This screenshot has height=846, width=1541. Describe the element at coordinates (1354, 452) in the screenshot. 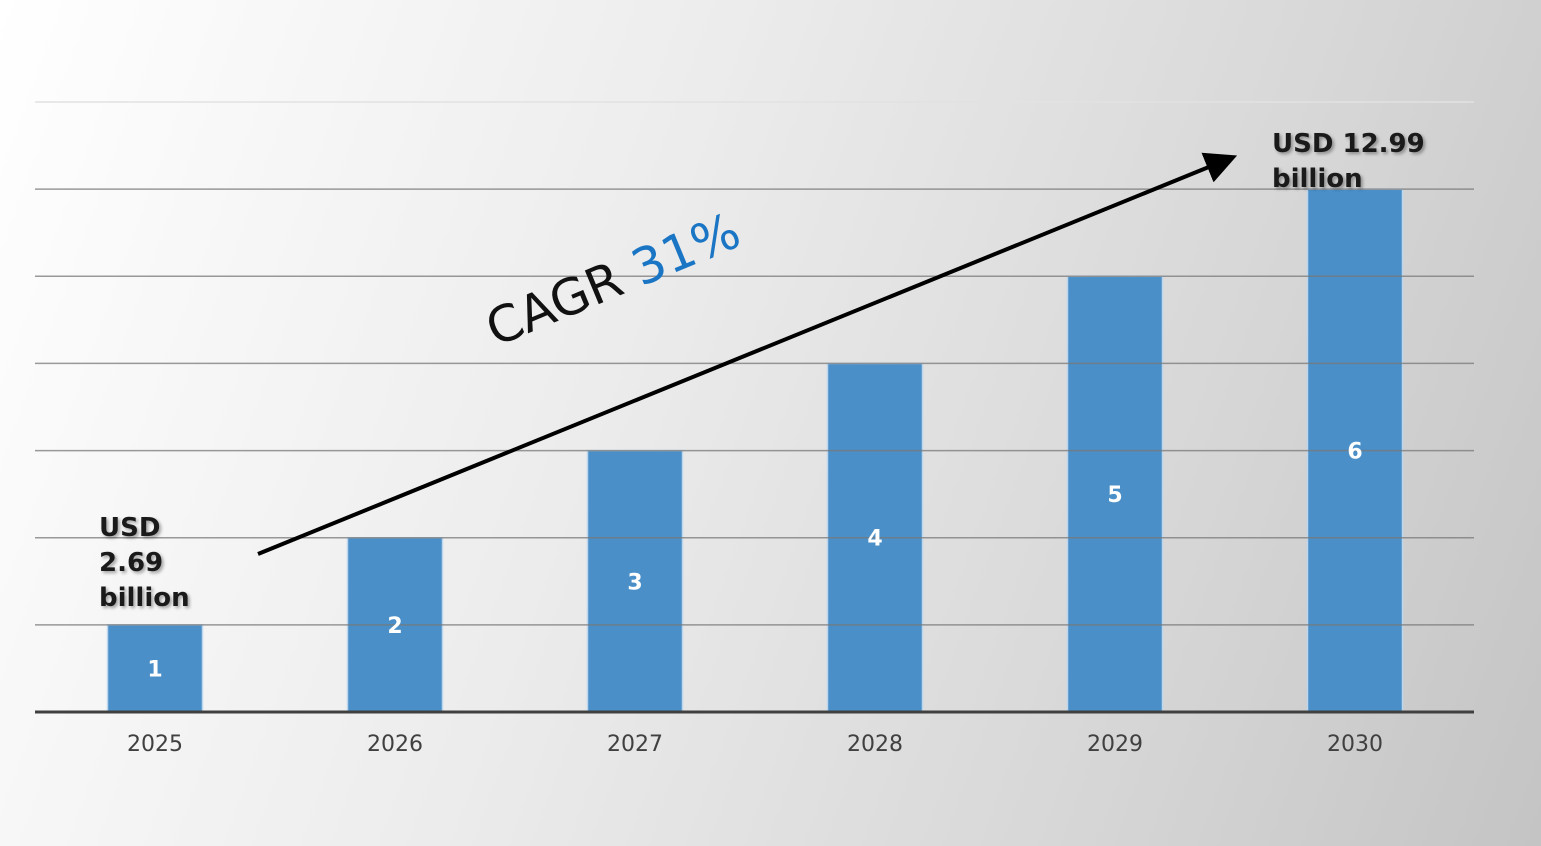

I see `bar-data-label: 6` at that location.